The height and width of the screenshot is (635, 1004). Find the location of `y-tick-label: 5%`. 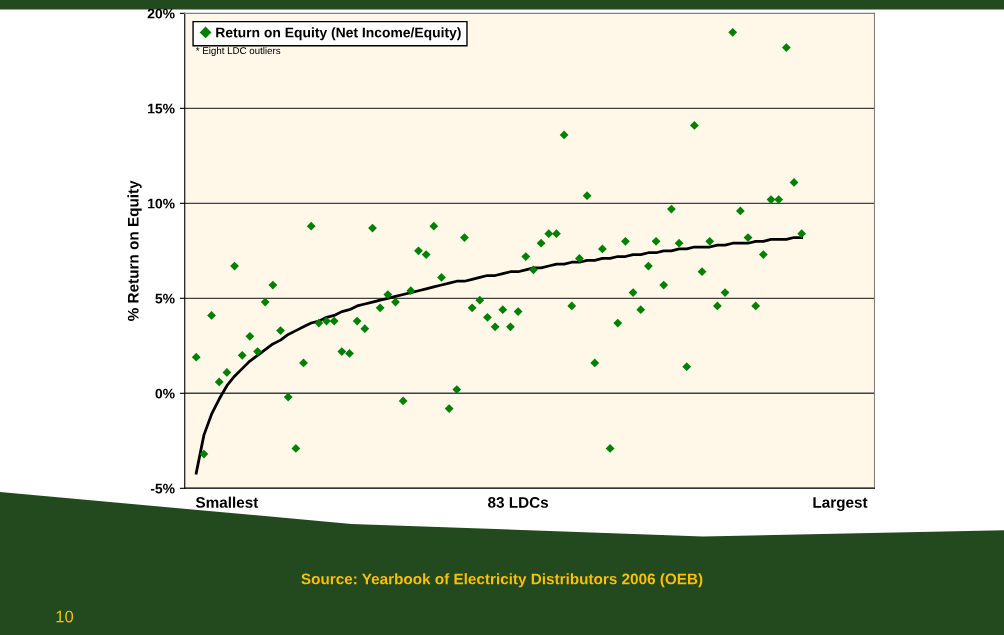

y-tick-label: 5% is located at coordinates (165, 298).